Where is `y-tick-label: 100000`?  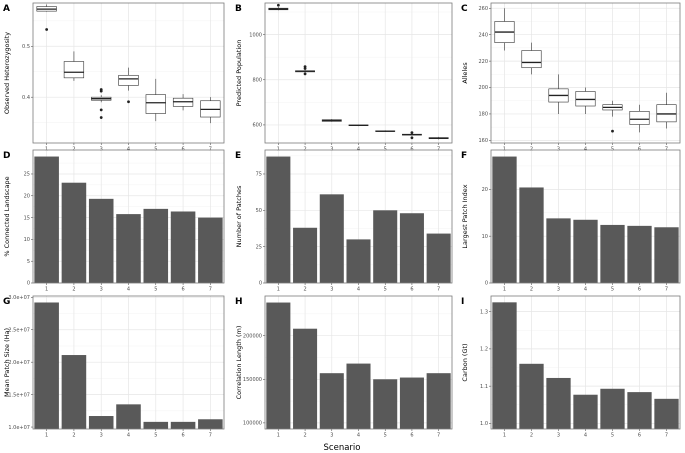 y-tick-label: 100000 is located at coordinates (252, 424).